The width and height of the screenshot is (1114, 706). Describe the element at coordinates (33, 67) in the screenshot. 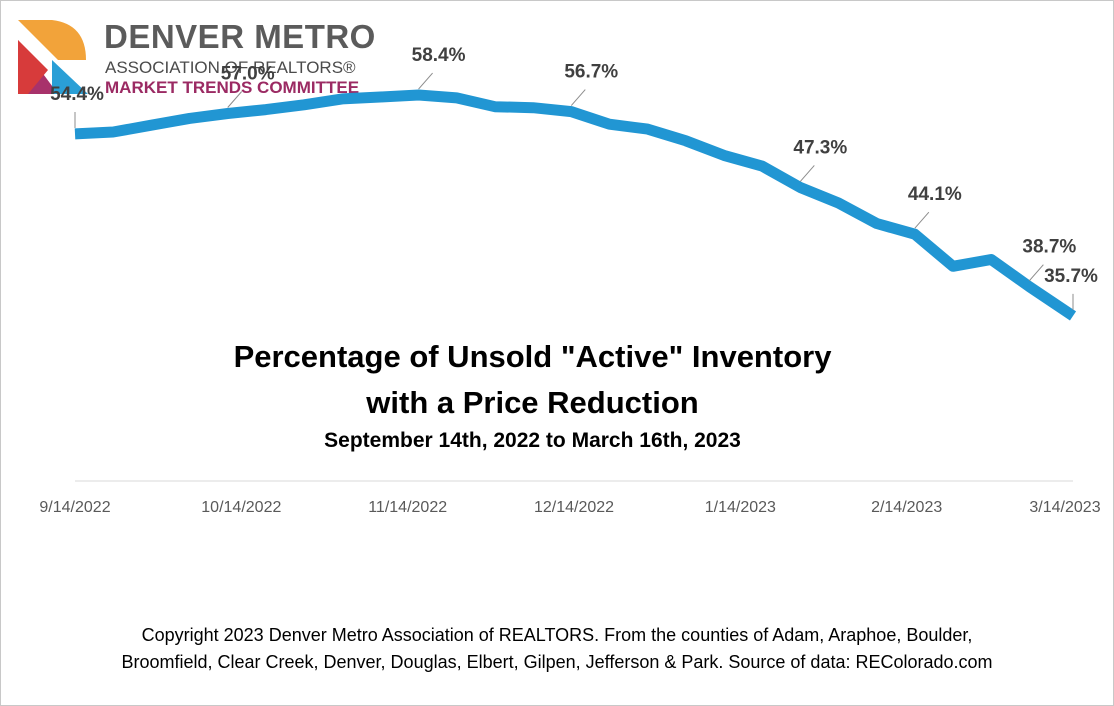

I see `logo-red-shape` at that location.